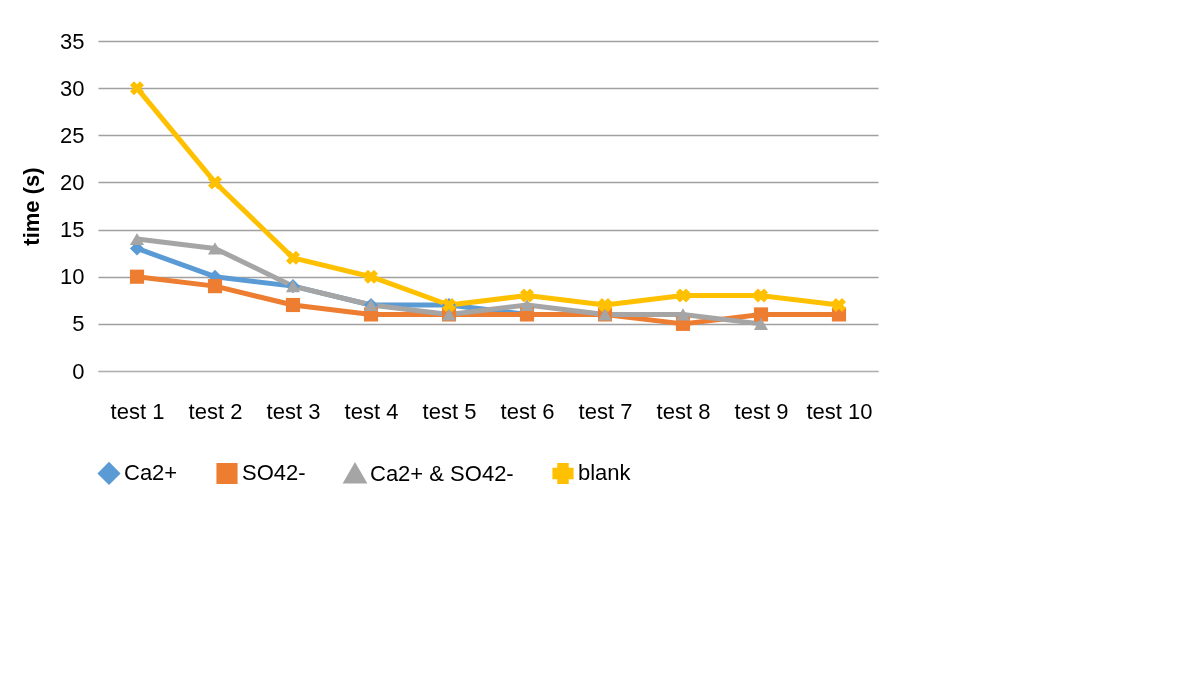 The width and height of the screenshot is (1179, 691). I want to click on x-tick-label: test 10, so click(839, 411).